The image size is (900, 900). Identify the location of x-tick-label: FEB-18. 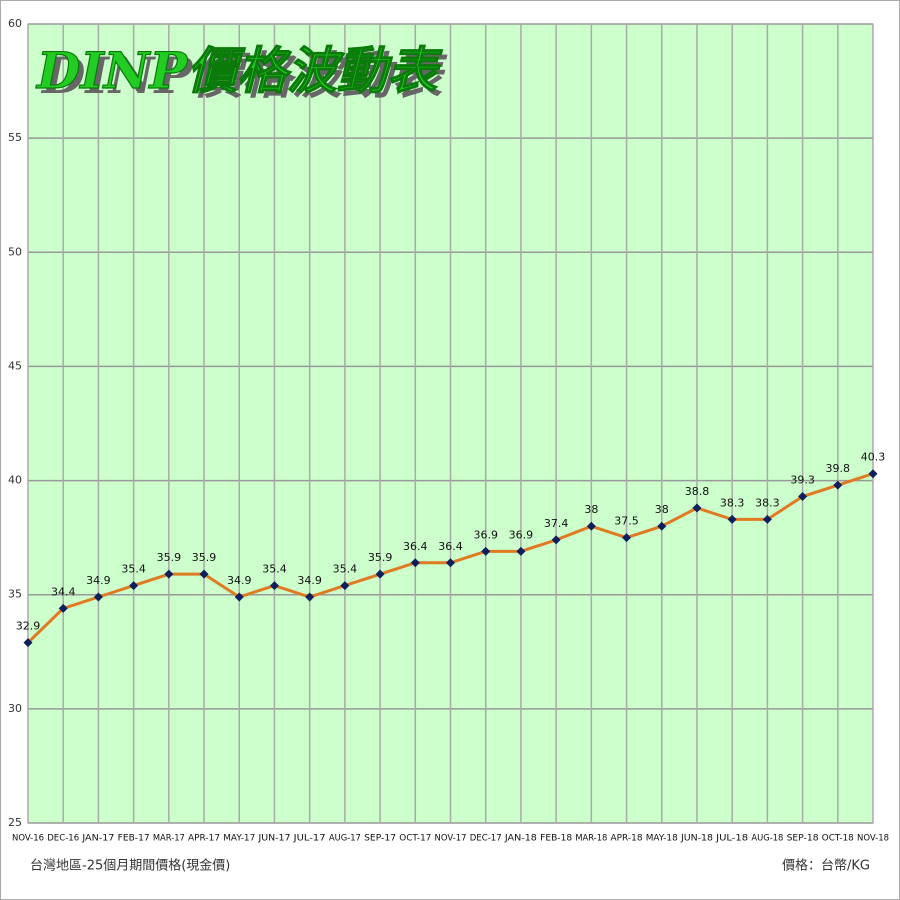
(556, 839).